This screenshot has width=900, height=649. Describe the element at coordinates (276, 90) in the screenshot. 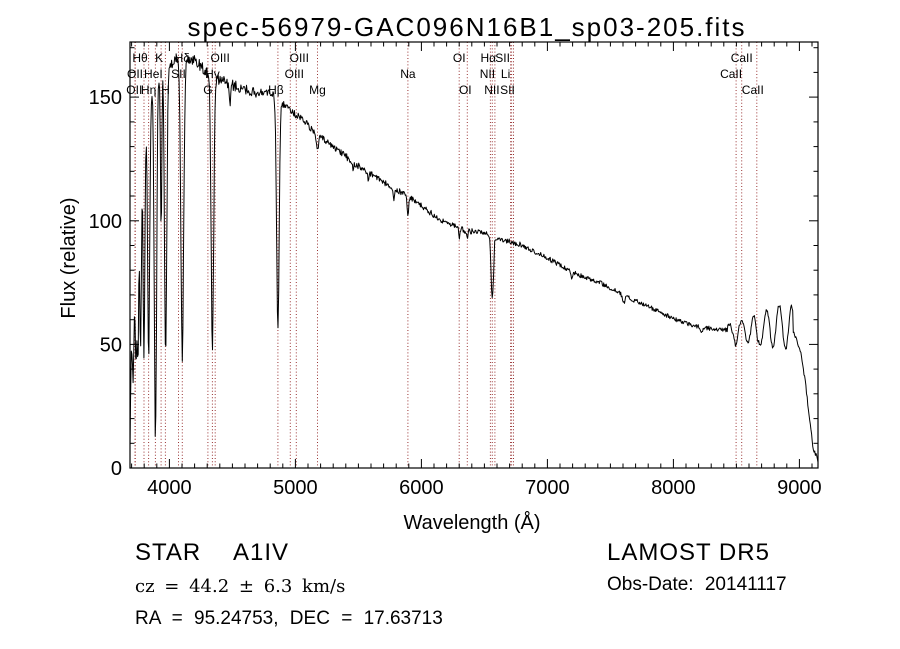

I see `spectral-line-label: Hβ` at that location.